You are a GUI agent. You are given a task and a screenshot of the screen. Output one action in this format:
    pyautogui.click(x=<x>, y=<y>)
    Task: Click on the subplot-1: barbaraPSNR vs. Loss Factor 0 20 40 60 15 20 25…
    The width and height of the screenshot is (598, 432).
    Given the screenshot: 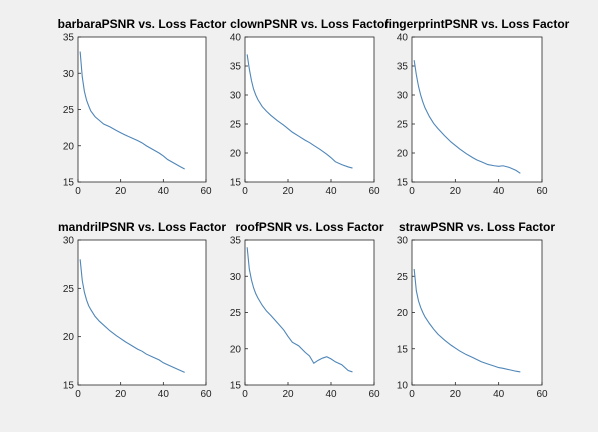 What is the action you would take?
    pyautogui.click(x=142, y=107)
    